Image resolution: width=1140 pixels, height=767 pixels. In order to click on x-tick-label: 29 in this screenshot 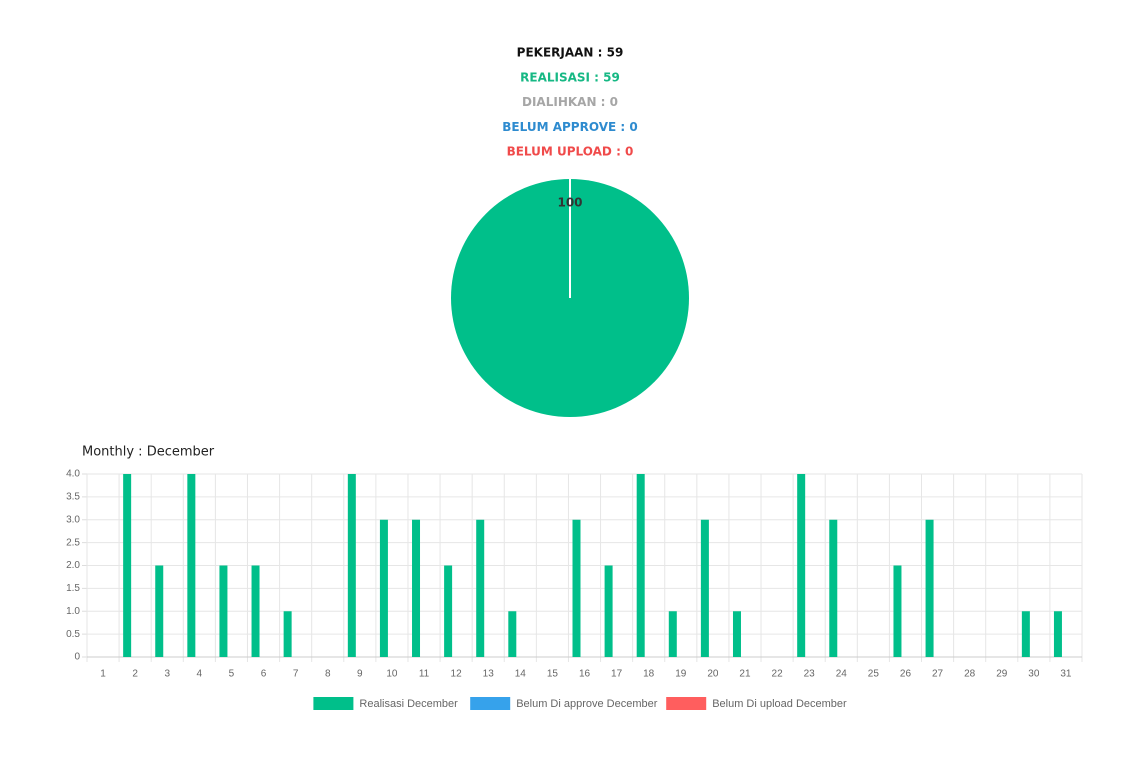, I will do `click(1002, 674)`.